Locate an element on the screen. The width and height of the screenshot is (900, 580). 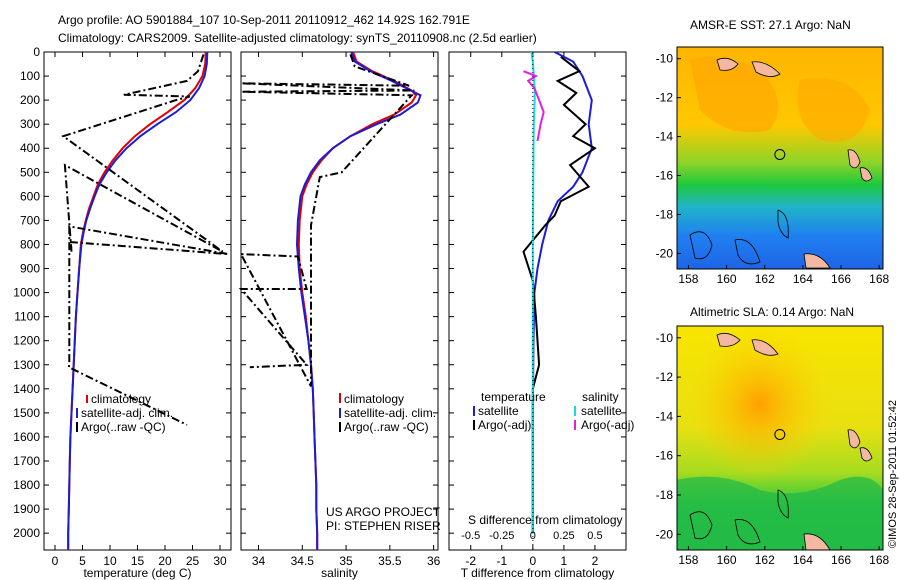
y-tick-label: 200 is located at coordinates (30, 100).